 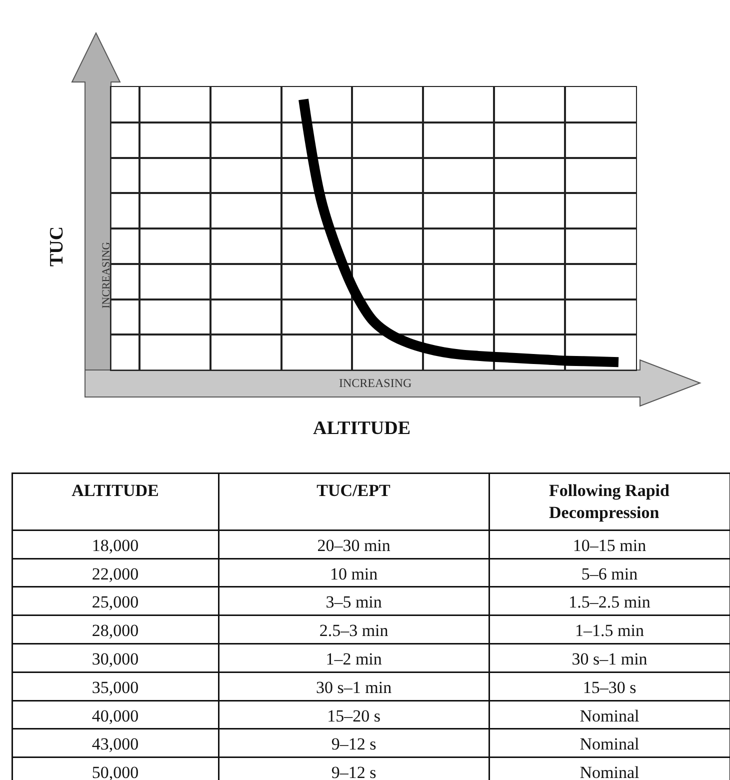 What do you see at coordinates (115, 687) in the screenshot?
I see `text: 35,000` at bounding box center [115, 687].